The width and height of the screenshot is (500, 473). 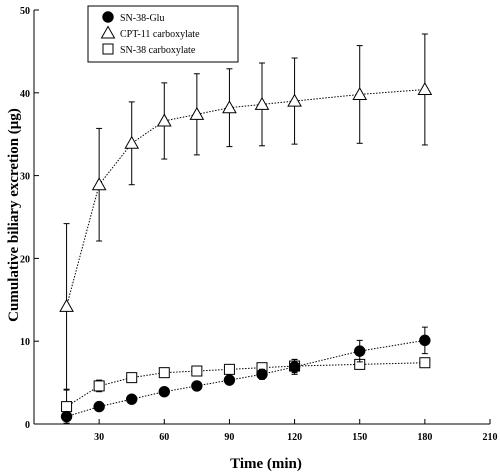 What do you see at coordinates (424, 437) in the screenshot?
I see `x-tick-label: 180` at bounding box center [424, 437].